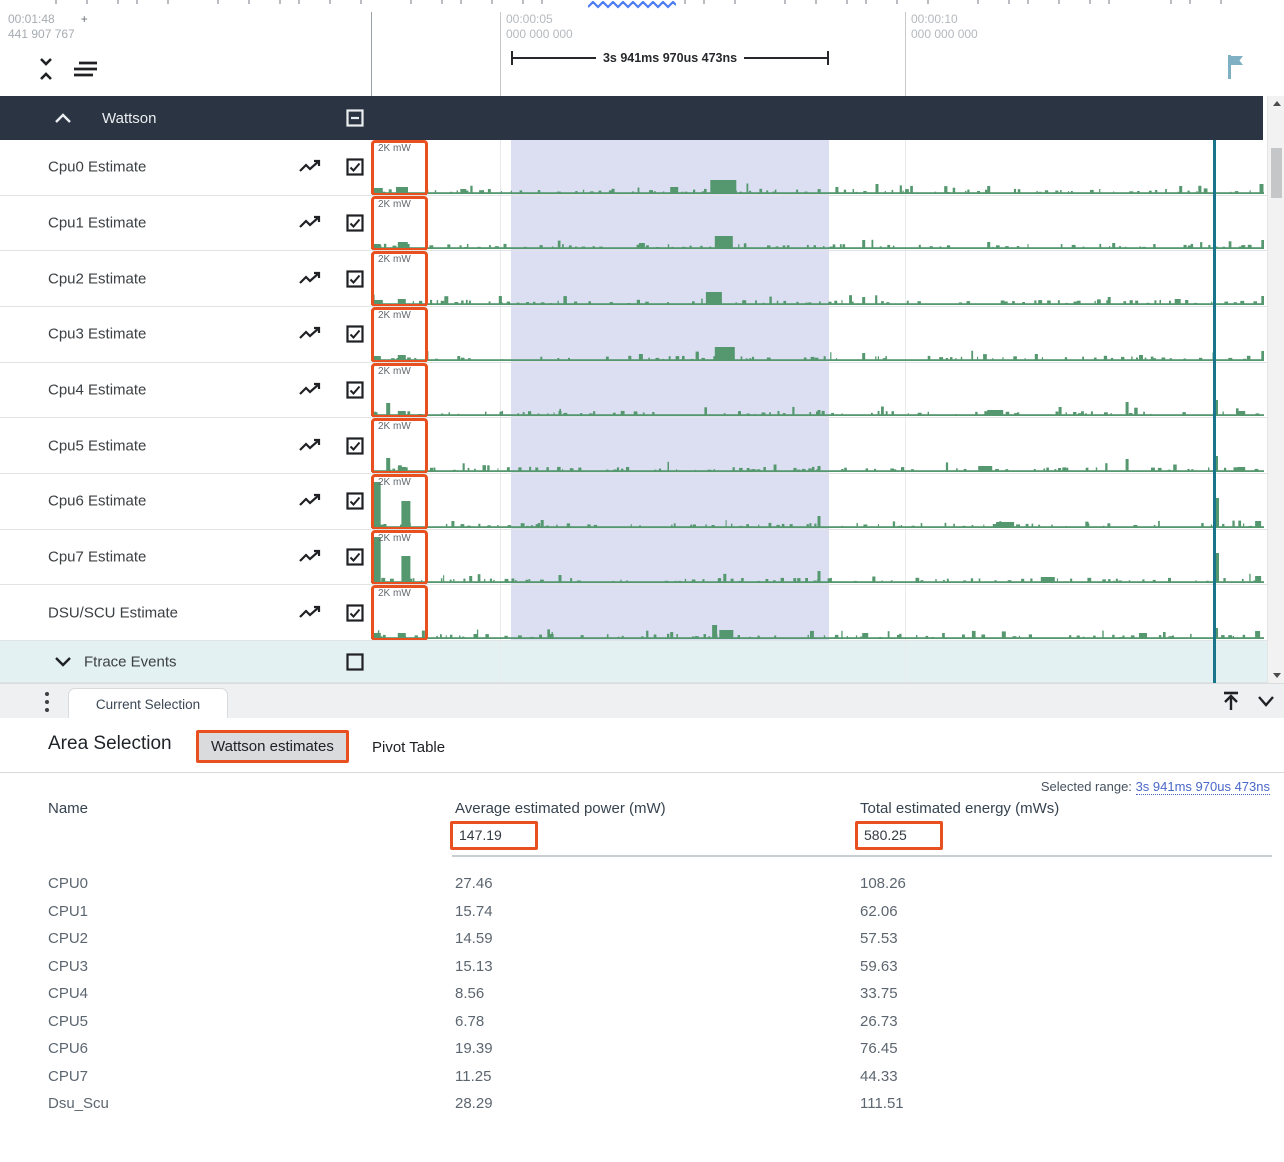 The image size is (1284, 1162). What do you see at coordinates (97, 334) in the screenshot?
I see `track-title: Cpu3 Estimate` at bounding box center [97, 334].